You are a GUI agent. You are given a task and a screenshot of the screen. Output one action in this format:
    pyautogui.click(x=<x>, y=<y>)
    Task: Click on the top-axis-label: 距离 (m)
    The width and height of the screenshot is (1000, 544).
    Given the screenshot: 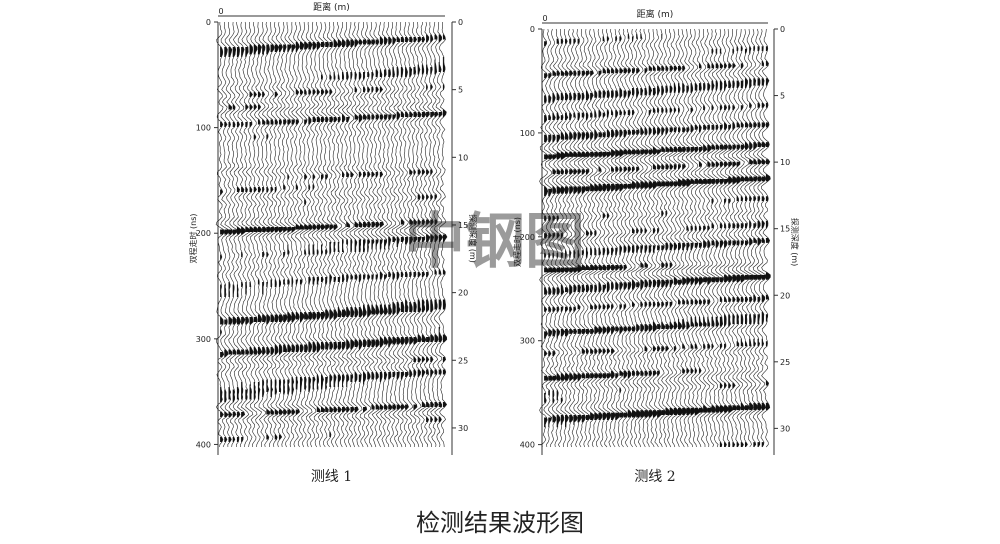 What is the action you would take?
    pyautogui.click(x=331, y=7)
    